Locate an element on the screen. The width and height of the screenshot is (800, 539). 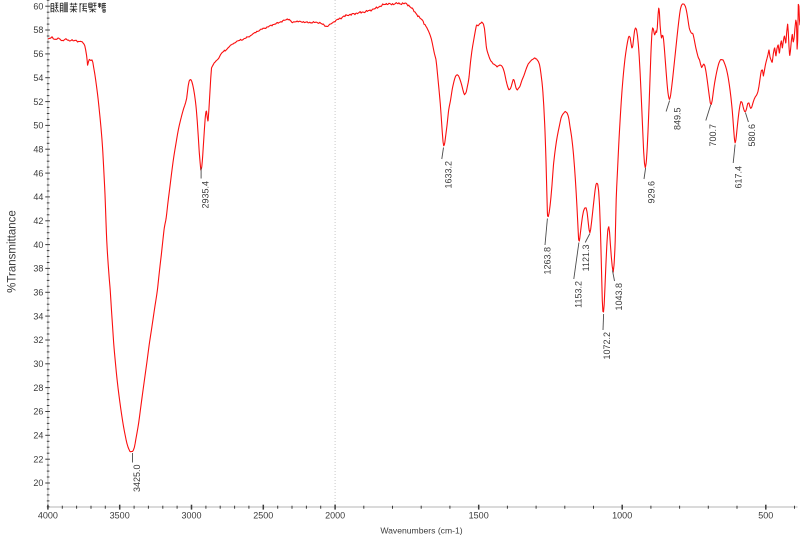
svg-text: 46 is located at coordinates (38, 173).